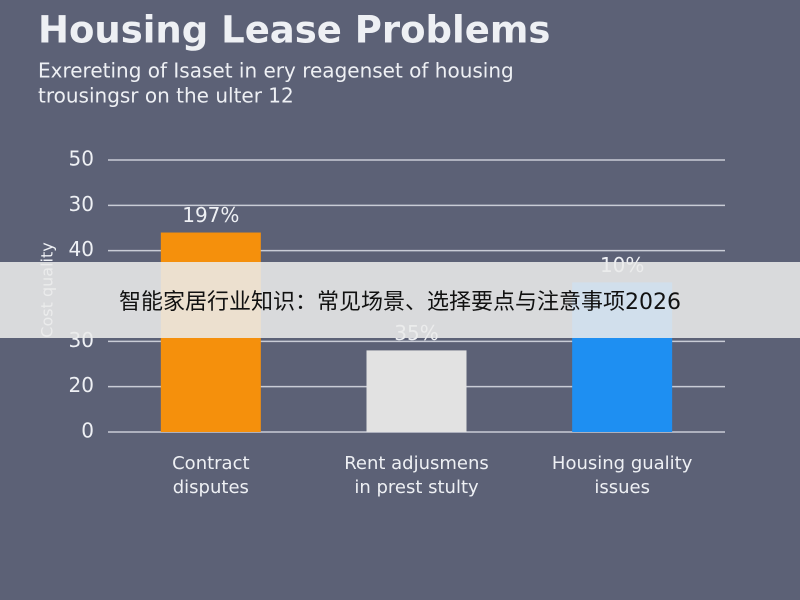  I want to click on x-tick-label: Rent adjusmens, so click(416, 463).